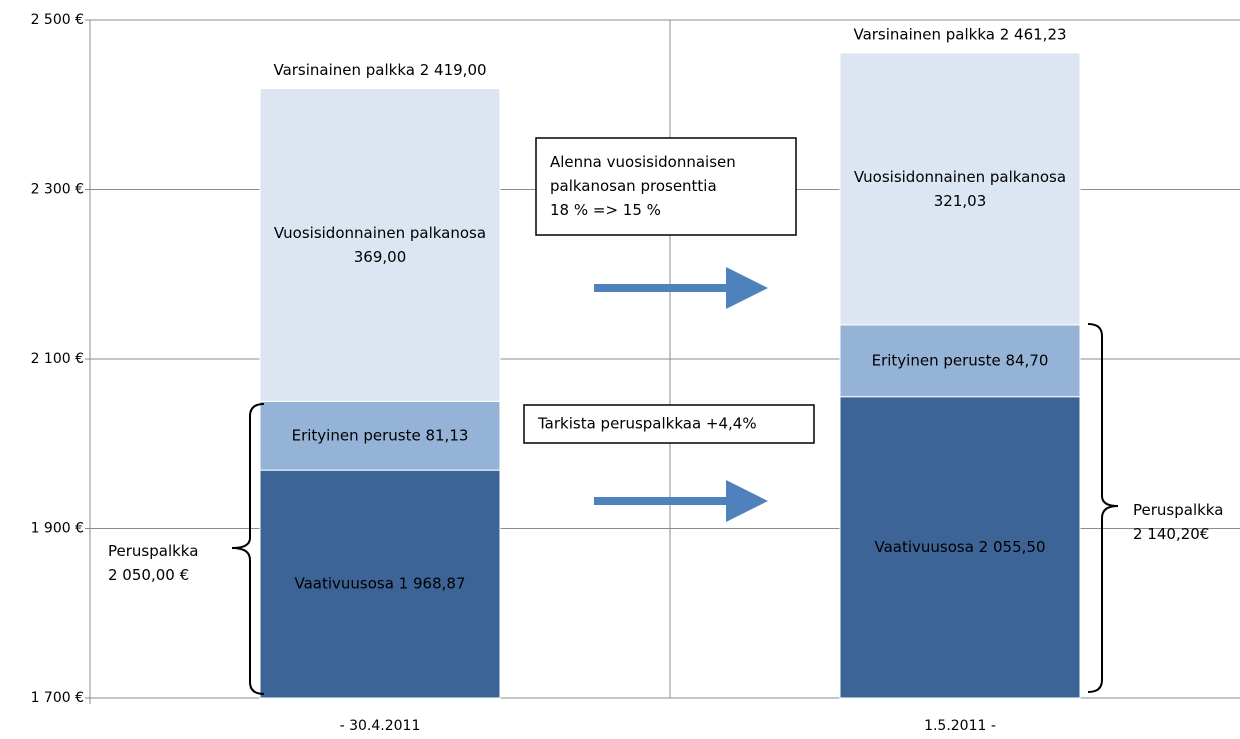 The image size is (1240, 739). I want to click on total-label: Varsinainen palkka 2 461,23, so click(959, 34).